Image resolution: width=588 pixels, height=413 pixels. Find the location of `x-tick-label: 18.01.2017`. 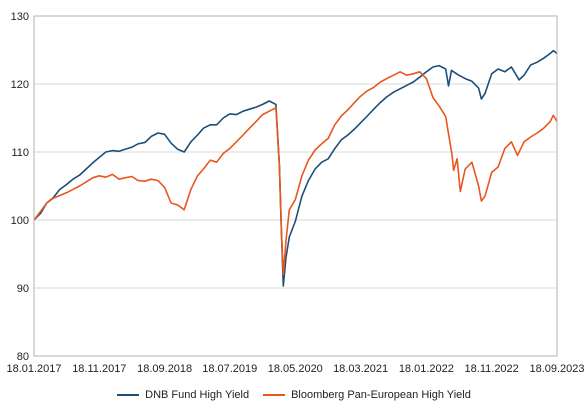

x-tick-label: 18.01.2017 is located at coordinates (33, 369).